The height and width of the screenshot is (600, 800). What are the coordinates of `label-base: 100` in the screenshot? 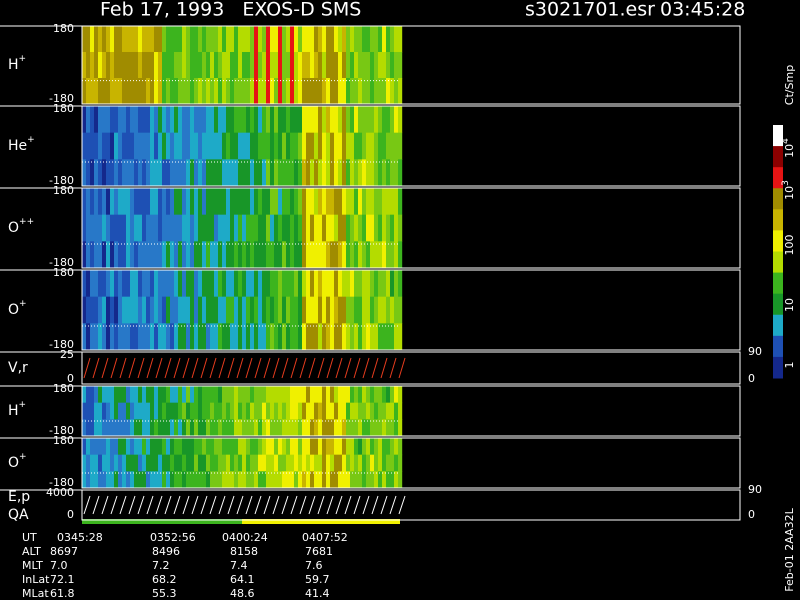 It's located at (789, 245).